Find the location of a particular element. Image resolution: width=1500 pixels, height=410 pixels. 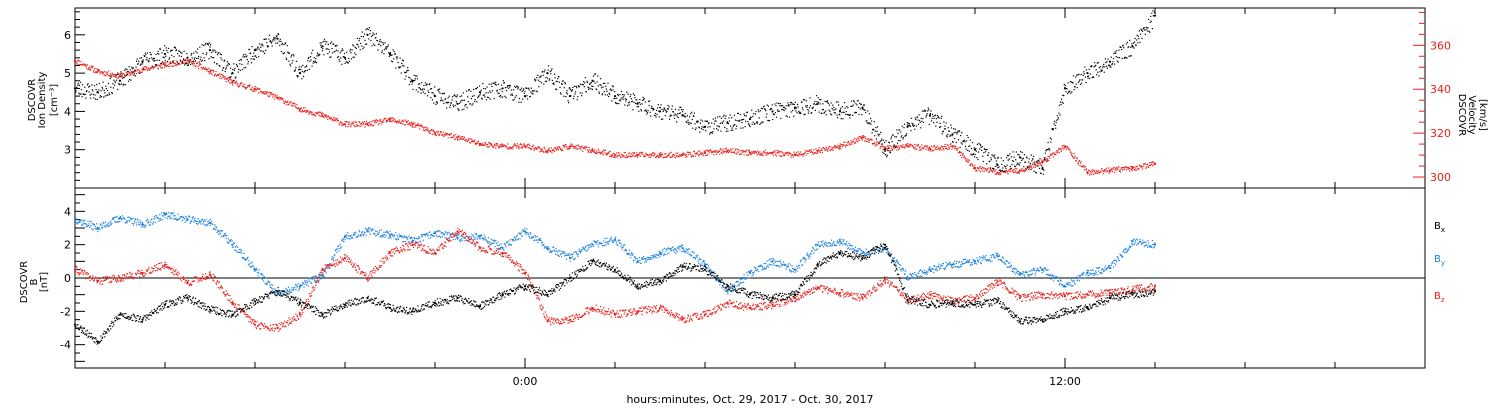

y2-tick-label: 300 is located at coordinates (1440, 177).